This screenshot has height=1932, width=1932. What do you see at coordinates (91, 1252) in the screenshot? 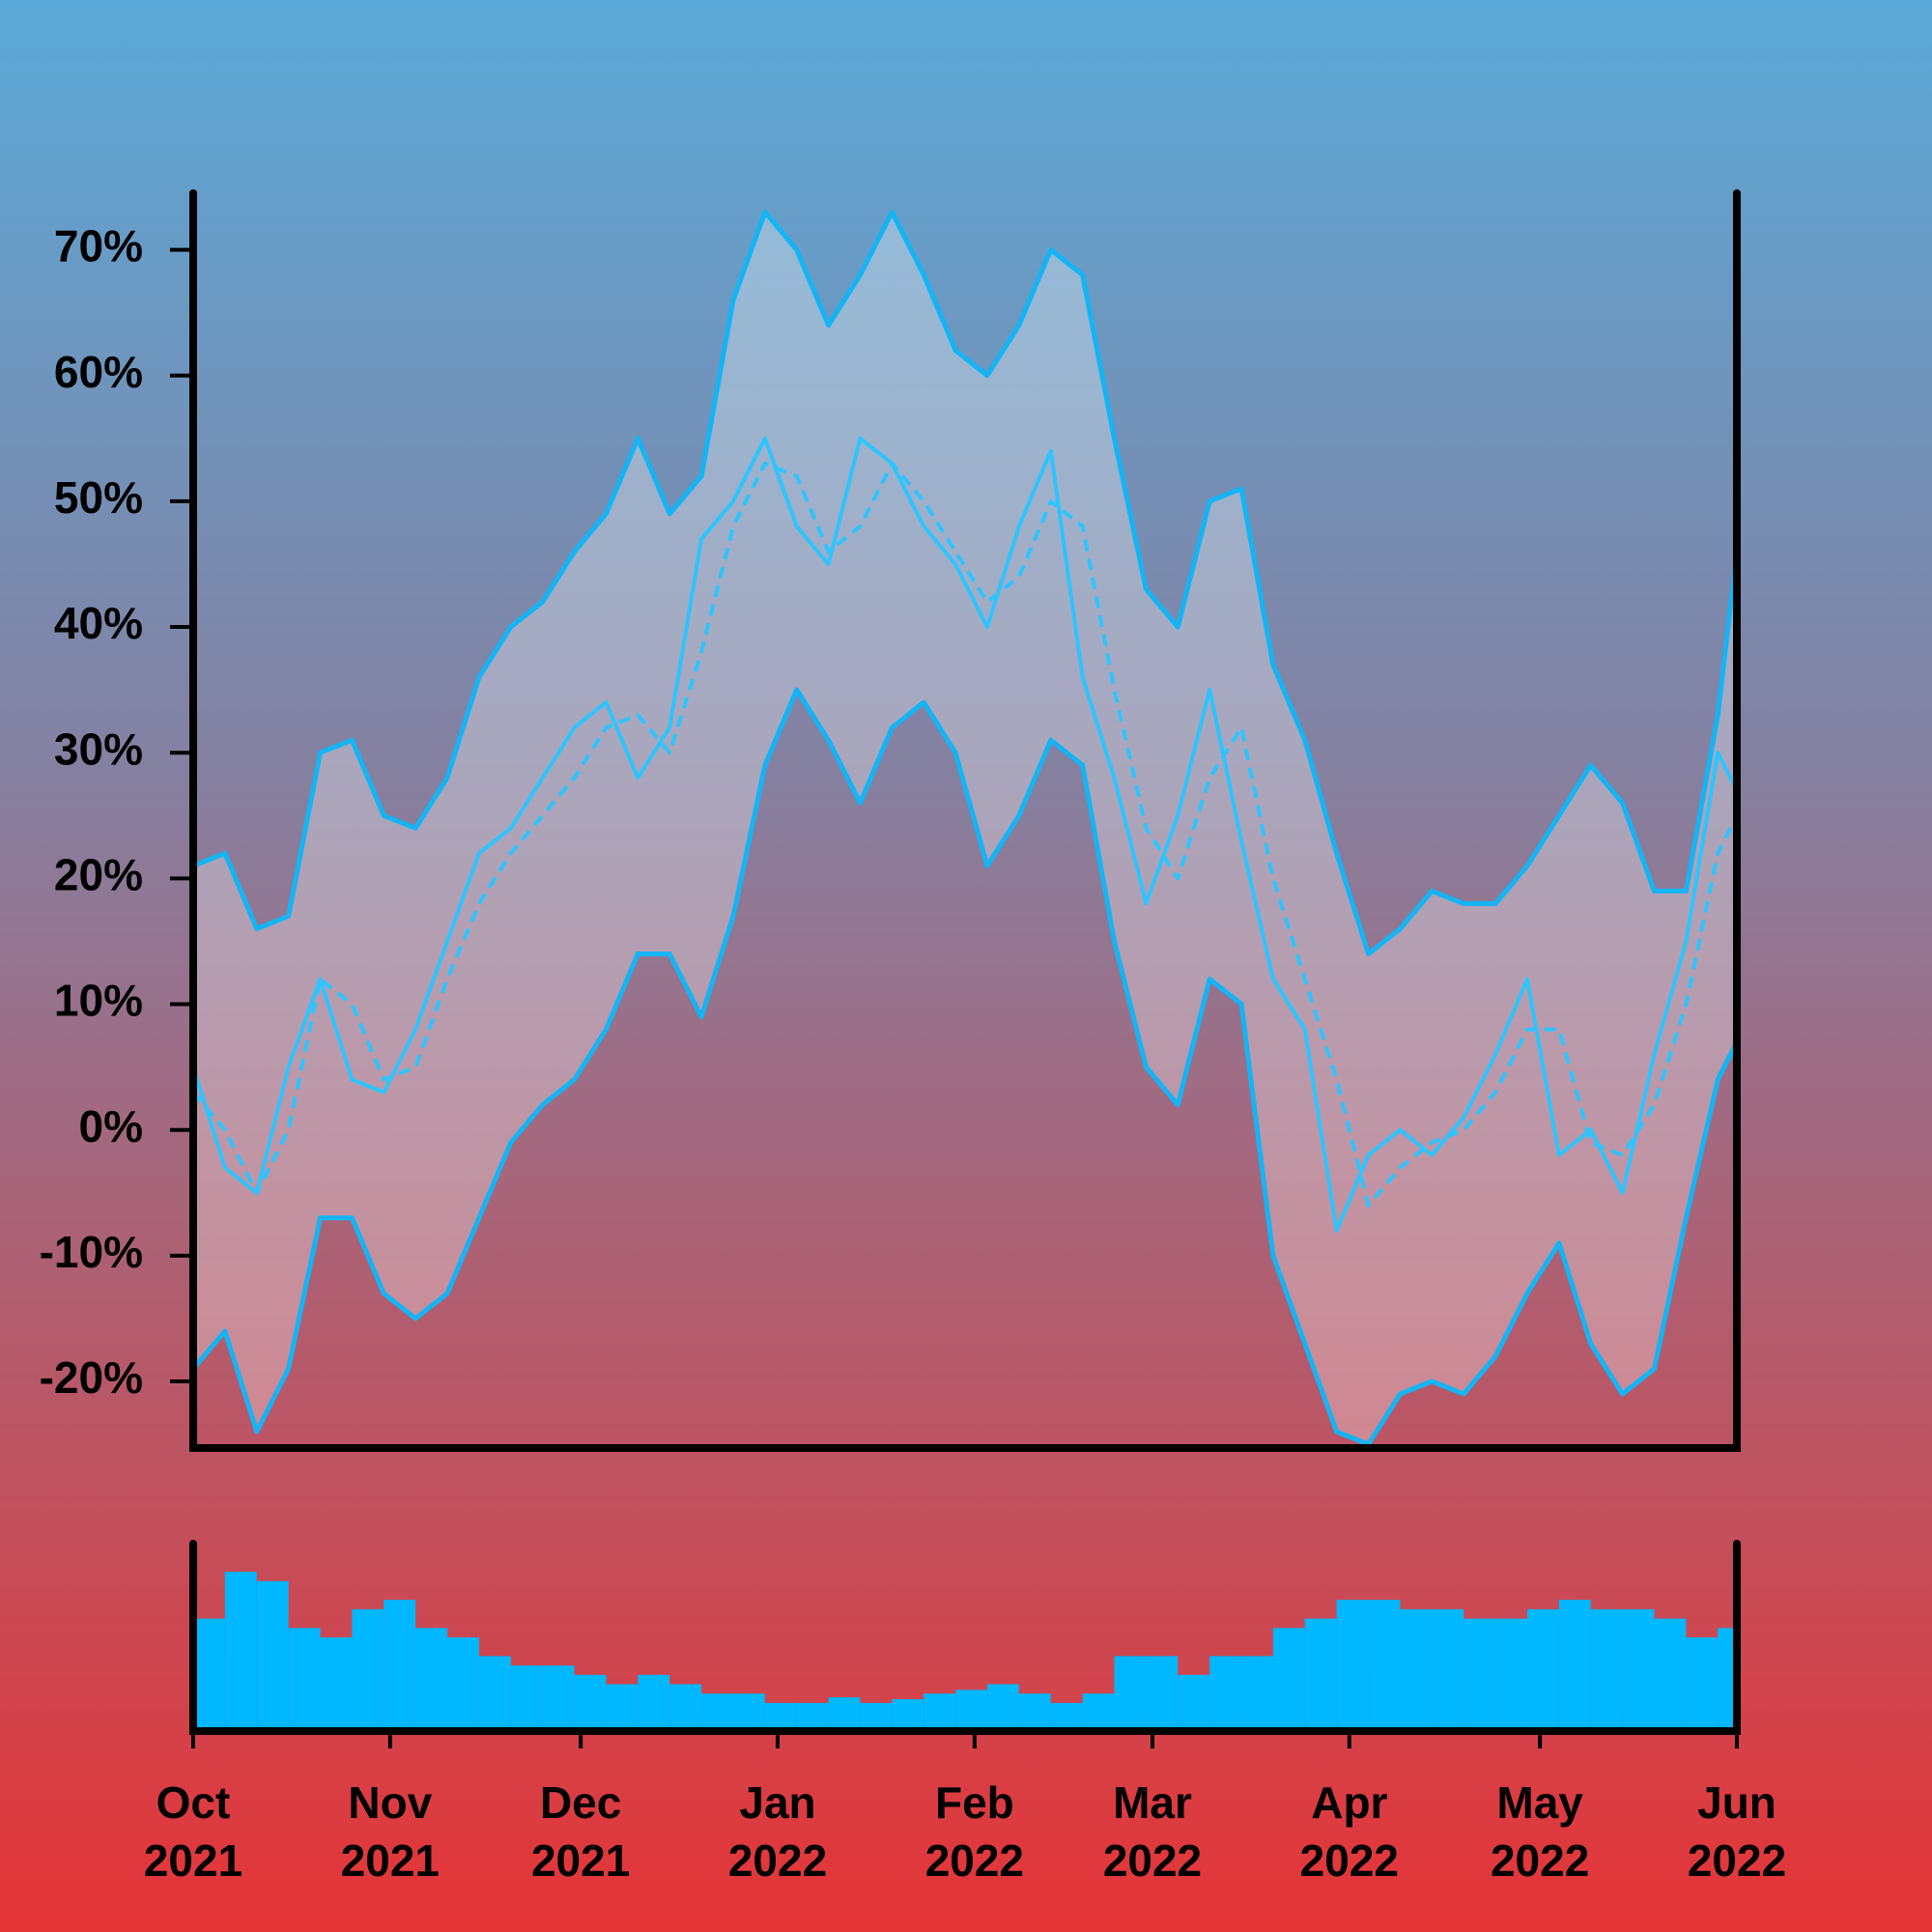
I see `y-tick-label: -10%` at bounding box center [91, 1252].